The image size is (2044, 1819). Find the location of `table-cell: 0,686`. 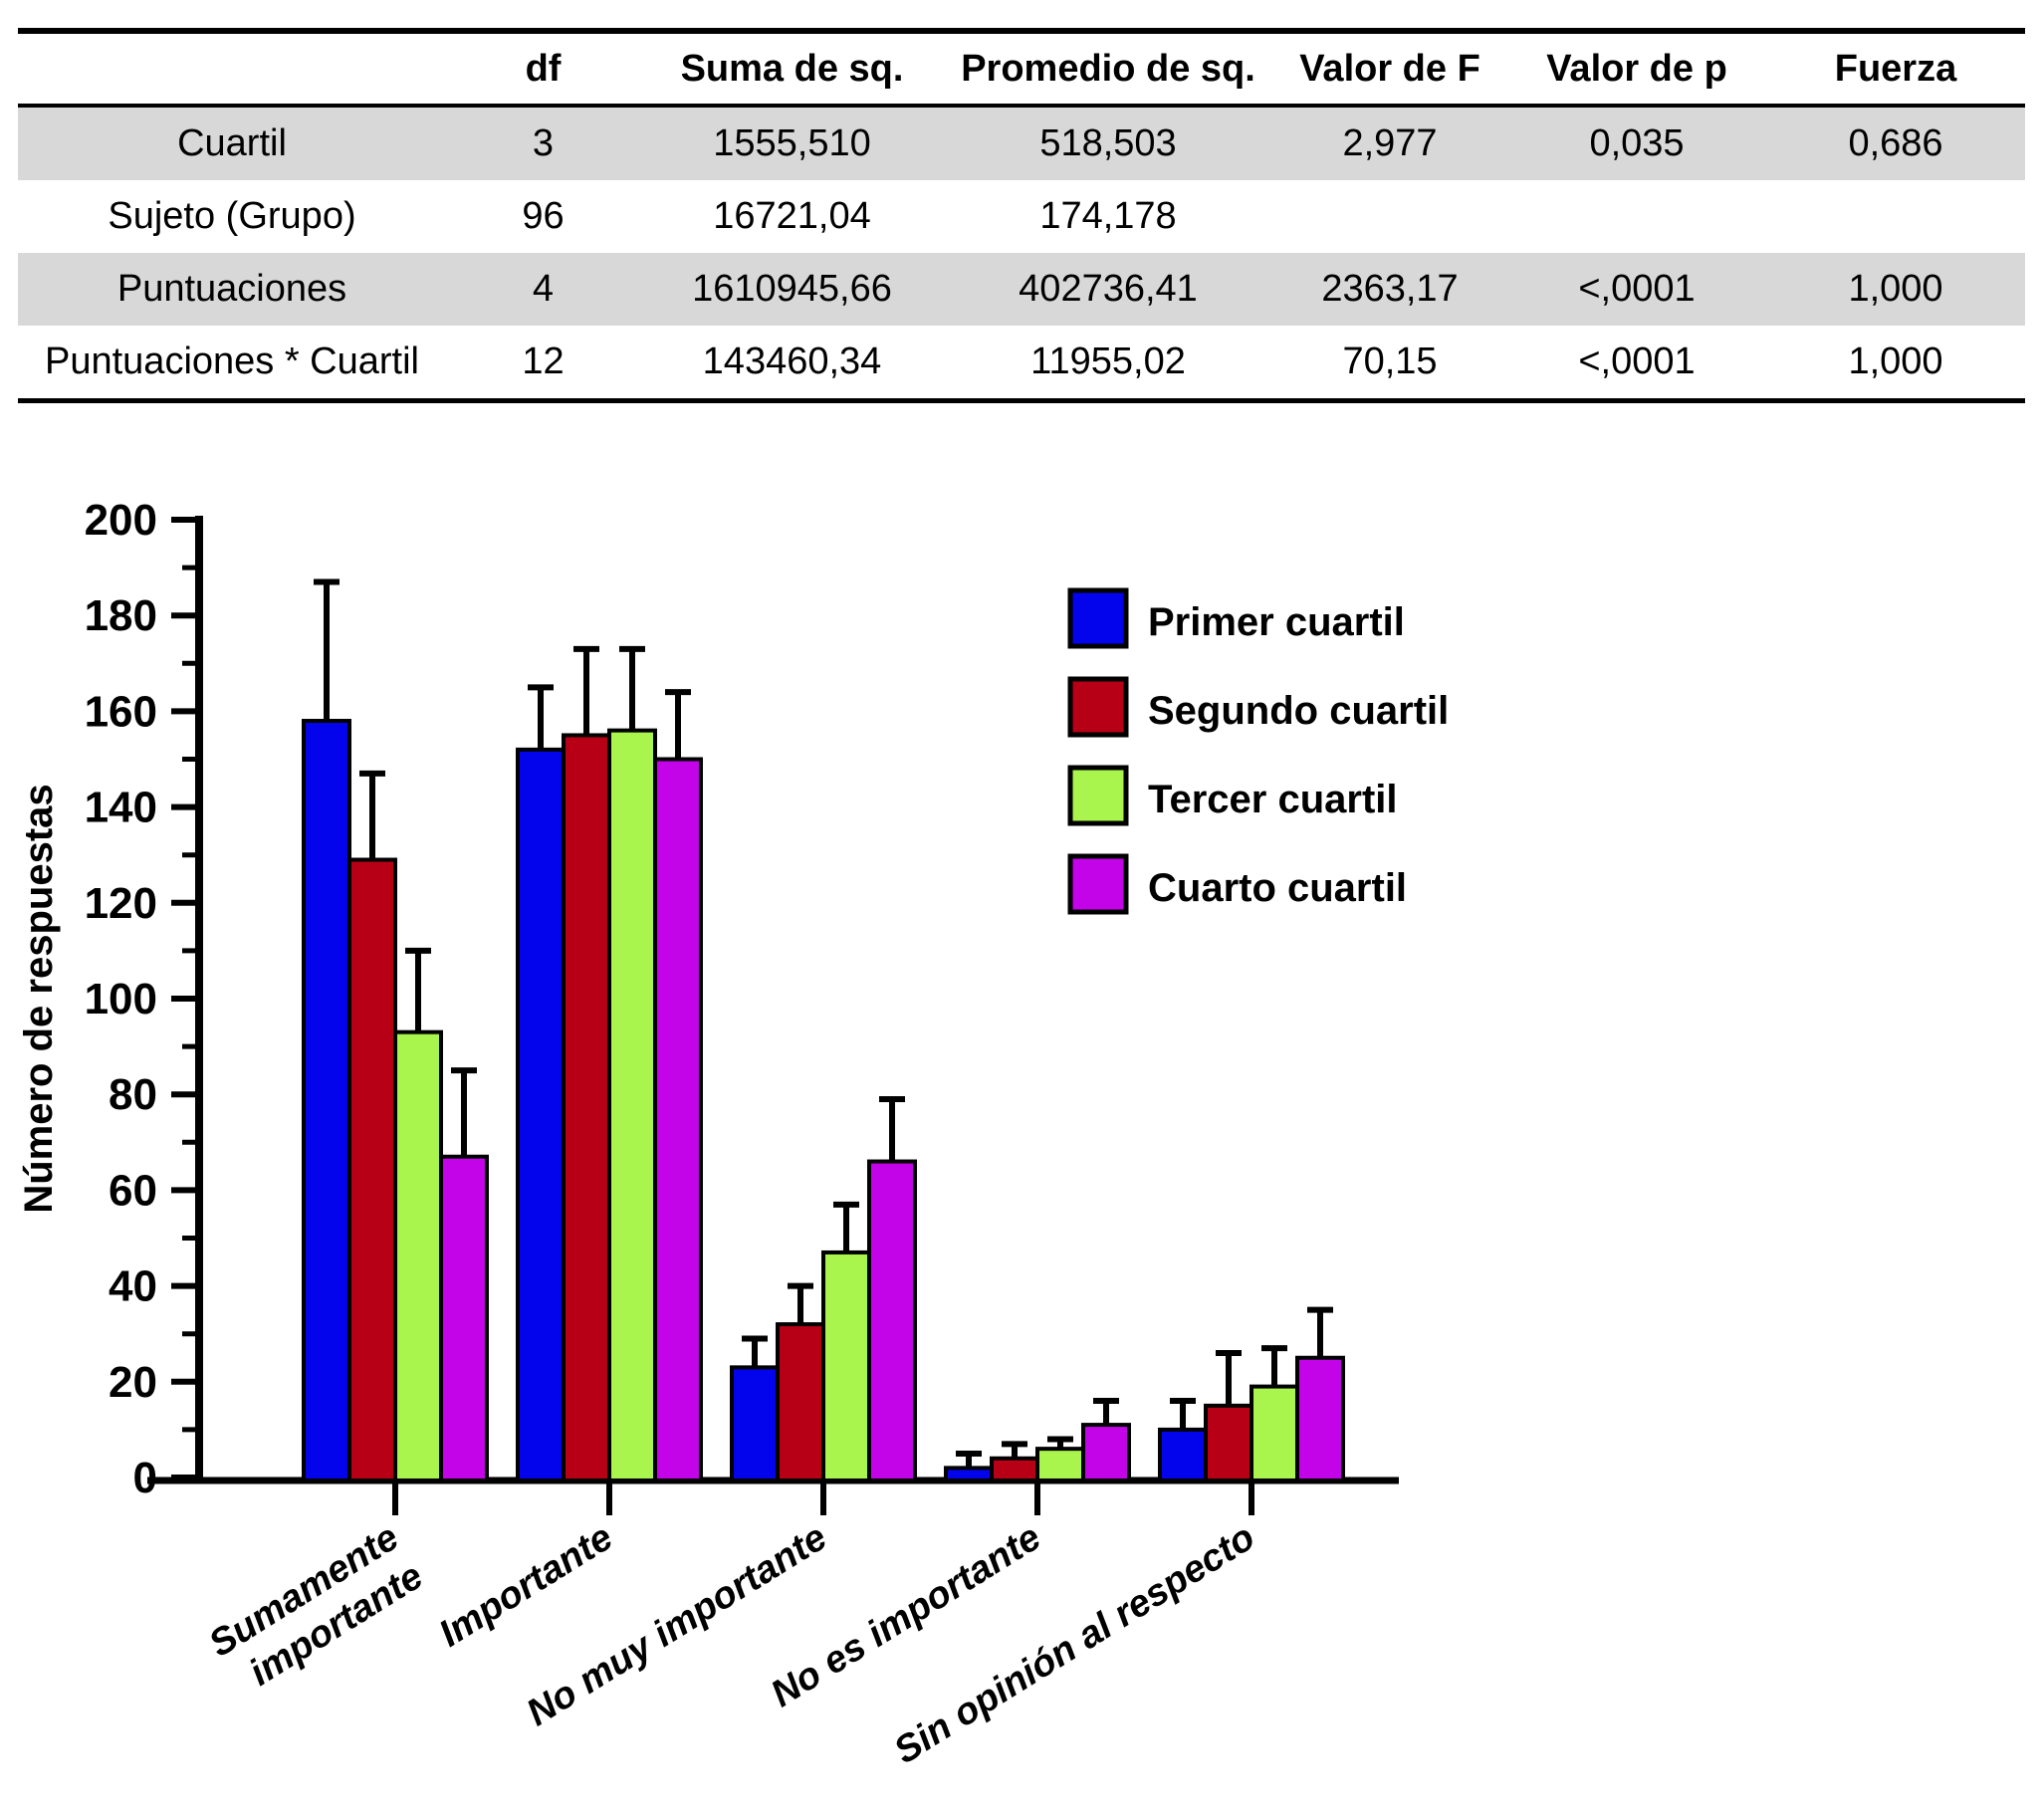

table-cell: 0,686 is located at coordinates (1896, 143).